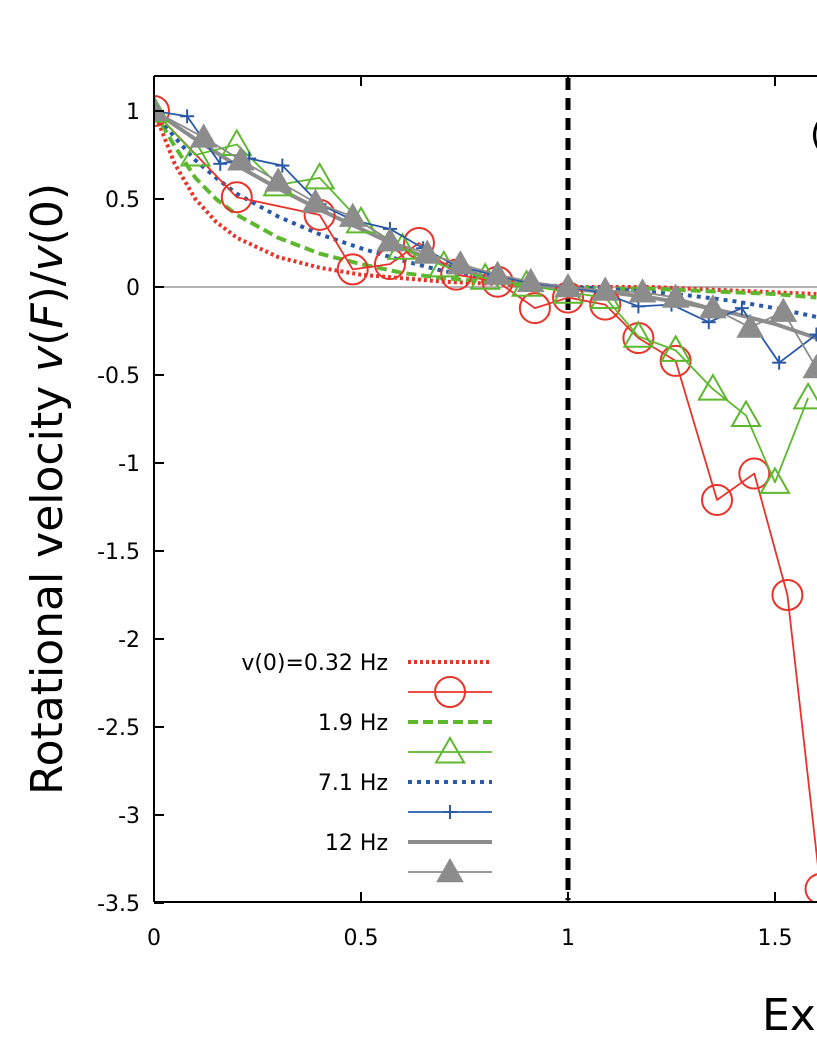  Describe the element at coordinates (118, 728) in the screenshot. I see `y-tick-label: -2.5` at that location.